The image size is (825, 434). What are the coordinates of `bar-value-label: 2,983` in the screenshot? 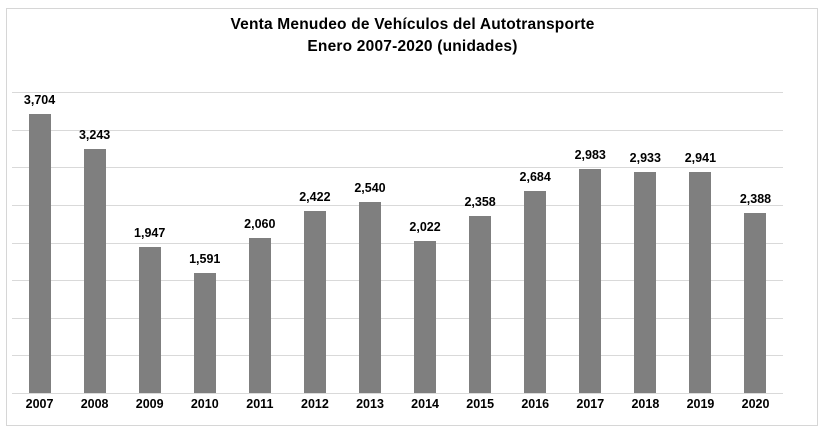 It's located at (590, 154).